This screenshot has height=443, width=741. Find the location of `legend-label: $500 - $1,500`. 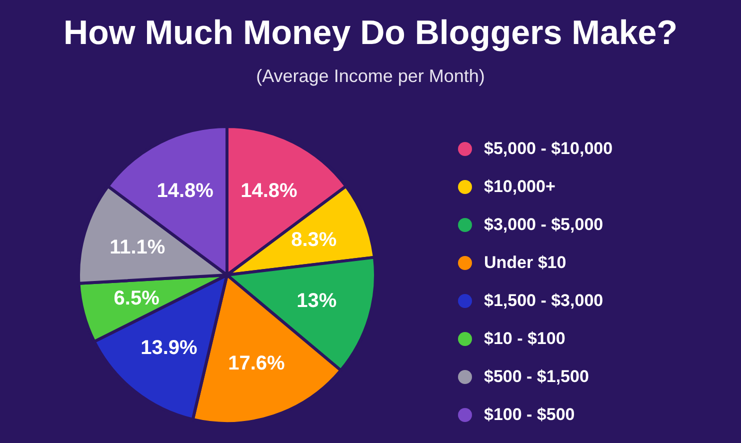

legend-label: $500 - $1,500 is located at coordinates (536, 377).